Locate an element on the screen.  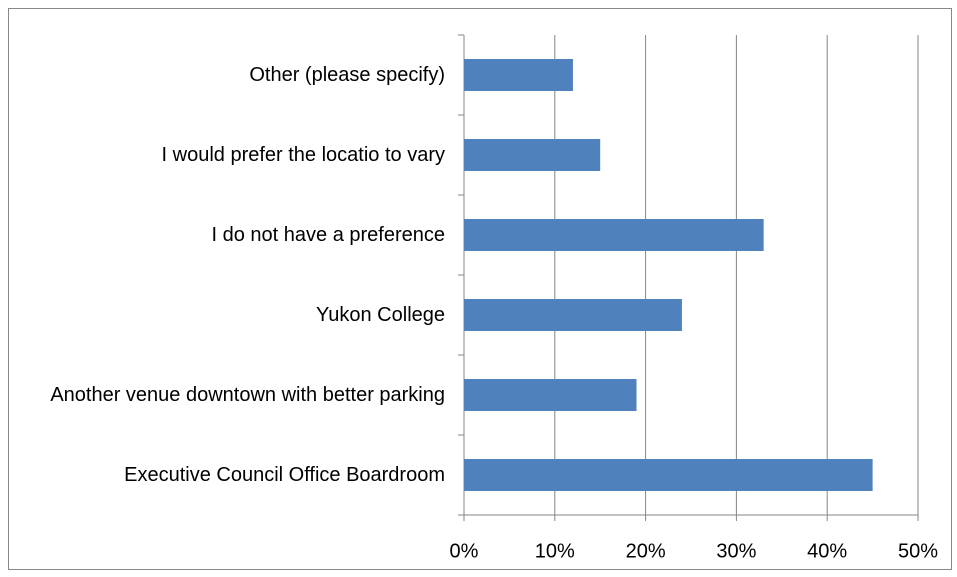
x-tick-label: 40% is located at coordinates (827, 551).